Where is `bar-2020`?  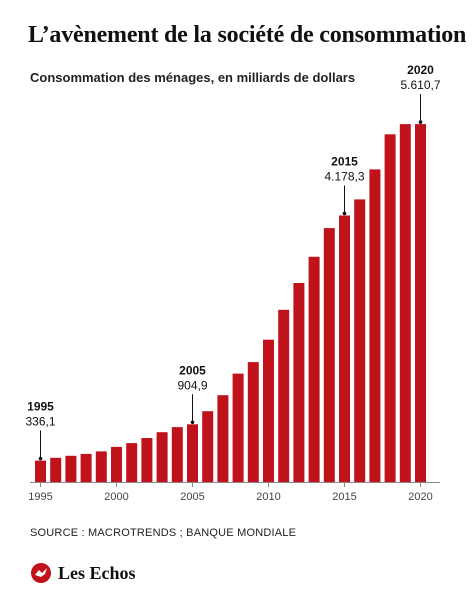
bar-2020 is located at coordinates (420, 303).